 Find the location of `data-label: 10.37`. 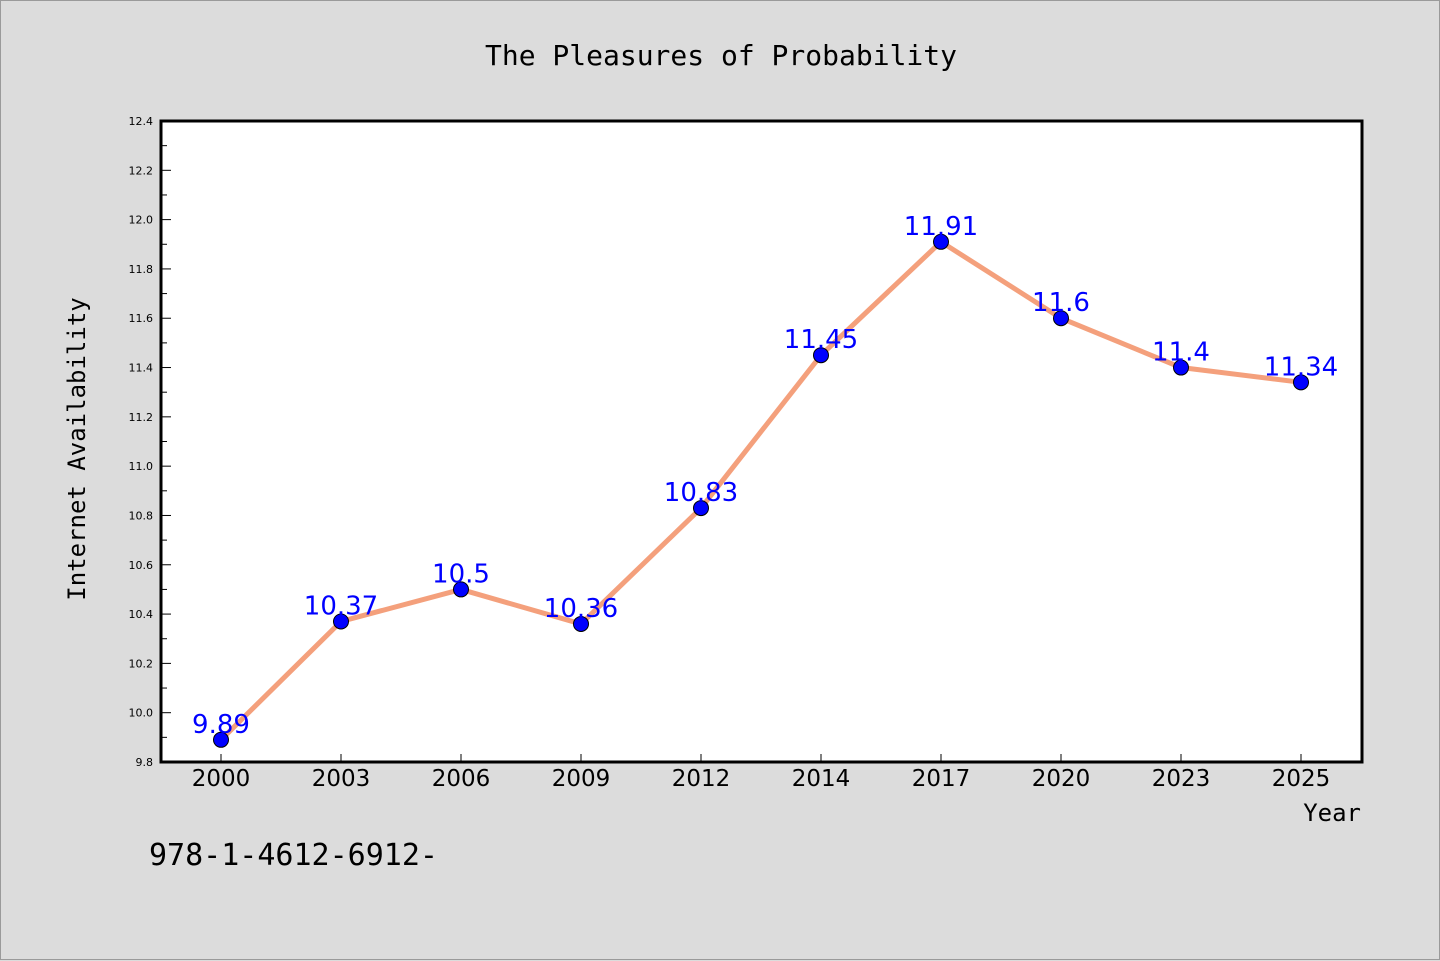

data-label: 10.37 is located at coordinates (341, 606).